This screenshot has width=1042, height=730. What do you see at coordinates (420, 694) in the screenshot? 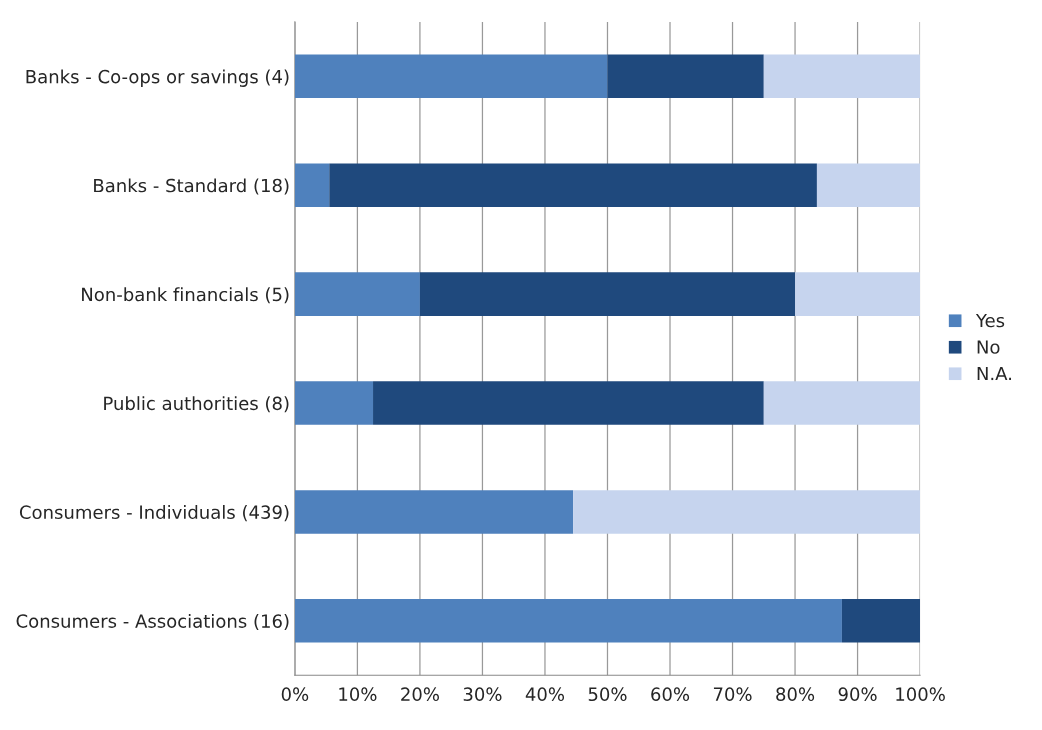
I see `x-tick-label: 20%` at bounding box center [420, 694].